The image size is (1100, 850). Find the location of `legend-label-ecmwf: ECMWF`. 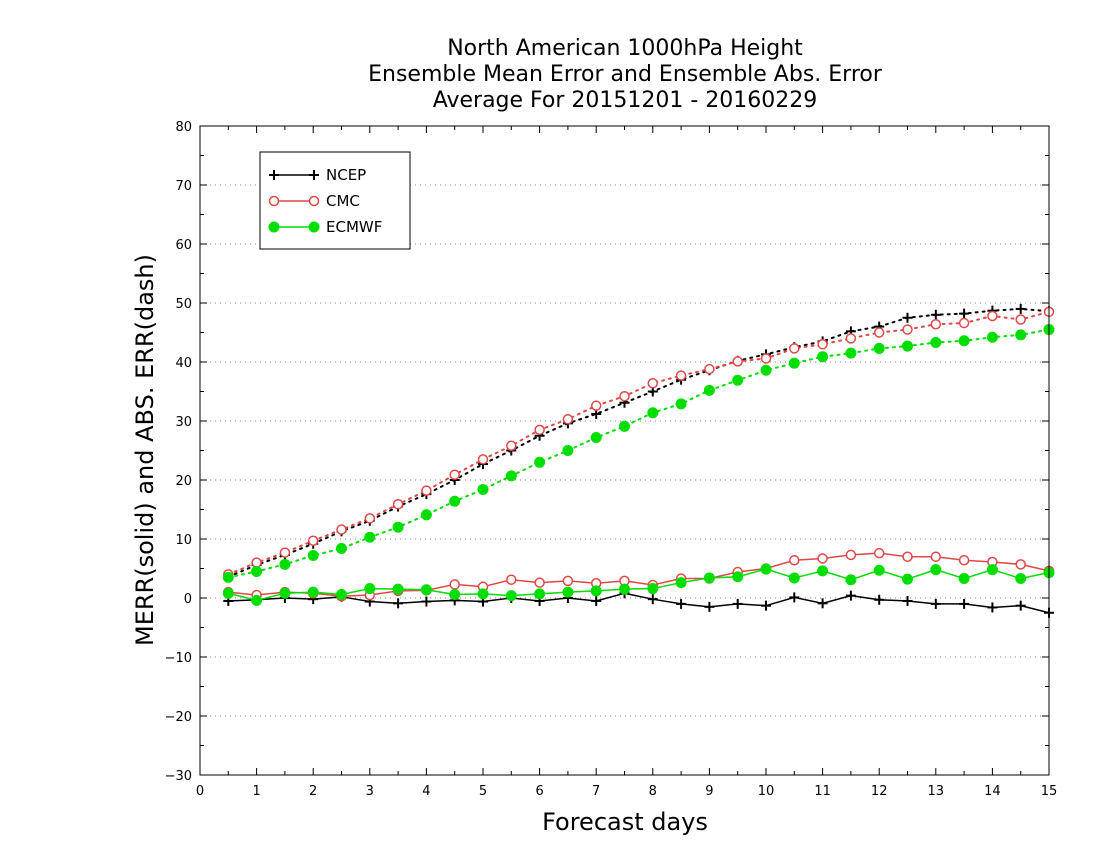

legend-label-ecmwf: ECMWF is located at coordinates (354, 227).